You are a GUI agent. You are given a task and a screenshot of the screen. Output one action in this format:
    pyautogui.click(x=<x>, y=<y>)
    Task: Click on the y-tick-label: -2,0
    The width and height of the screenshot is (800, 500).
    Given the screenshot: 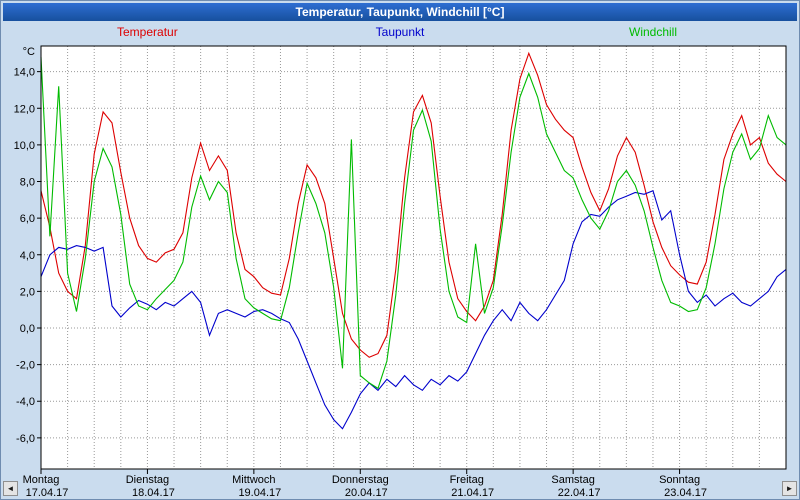 What is the action you would take?
    pyautogui.click(x=25, y=366)
    